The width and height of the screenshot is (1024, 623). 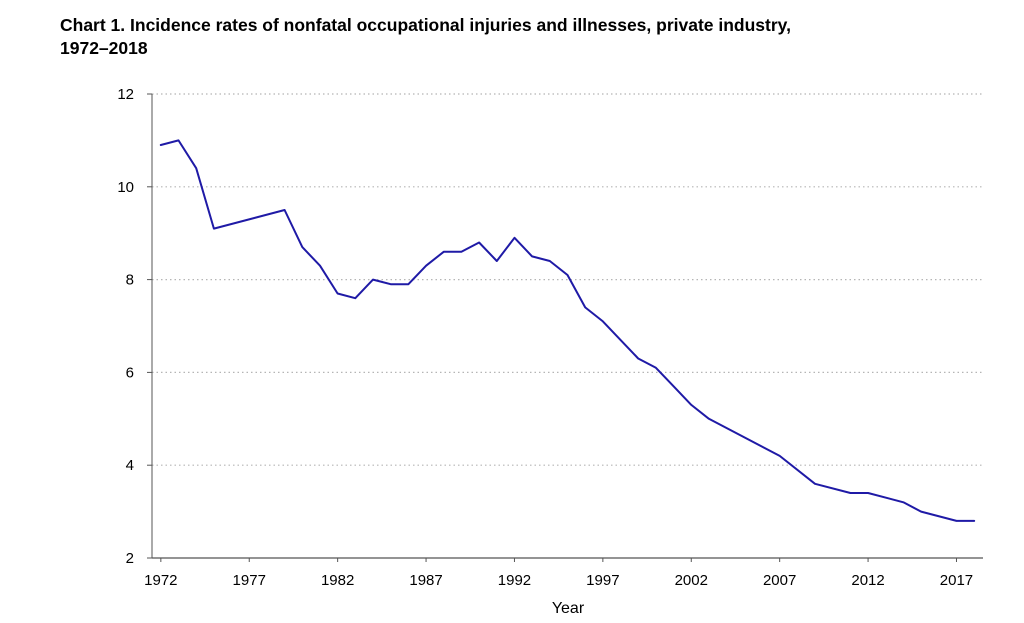 I want to click on x-tick-label-2002: 2002, so click(x=691, y=580).